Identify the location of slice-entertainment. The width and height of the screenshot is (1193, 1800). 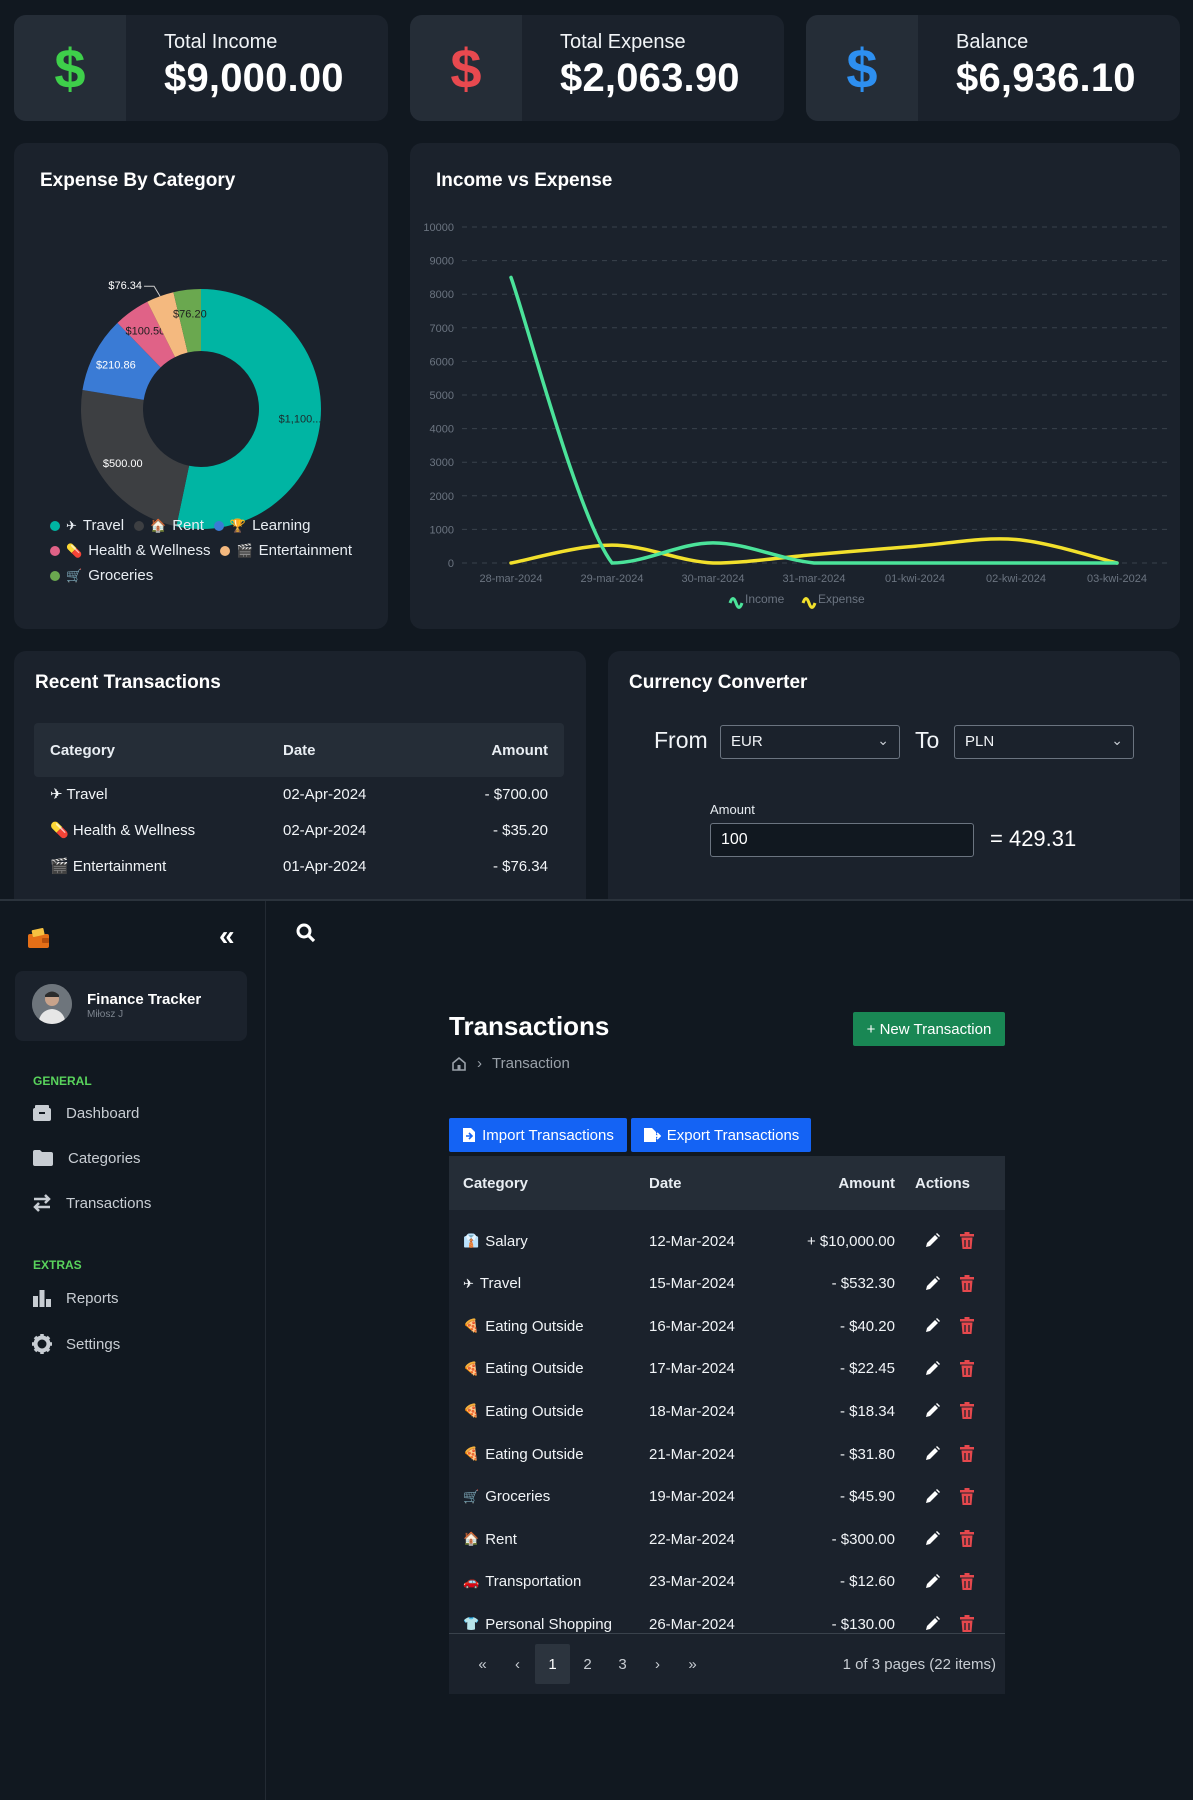
(167, 325).